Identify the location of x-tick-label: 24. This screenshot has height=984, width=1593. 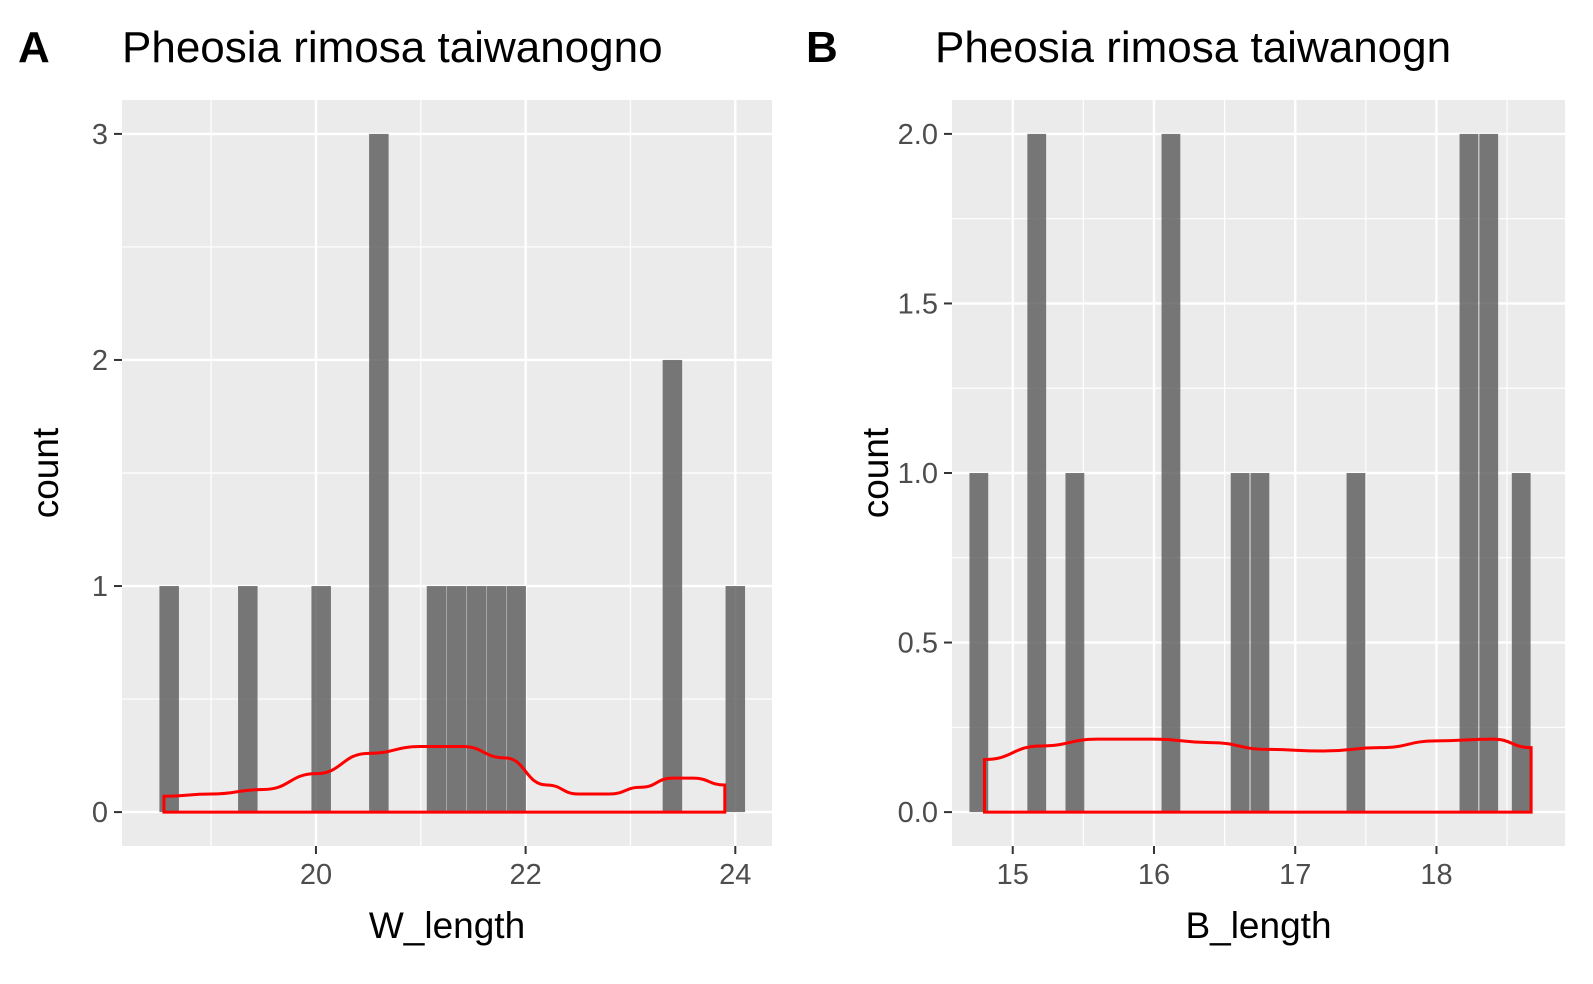
(735, 875).